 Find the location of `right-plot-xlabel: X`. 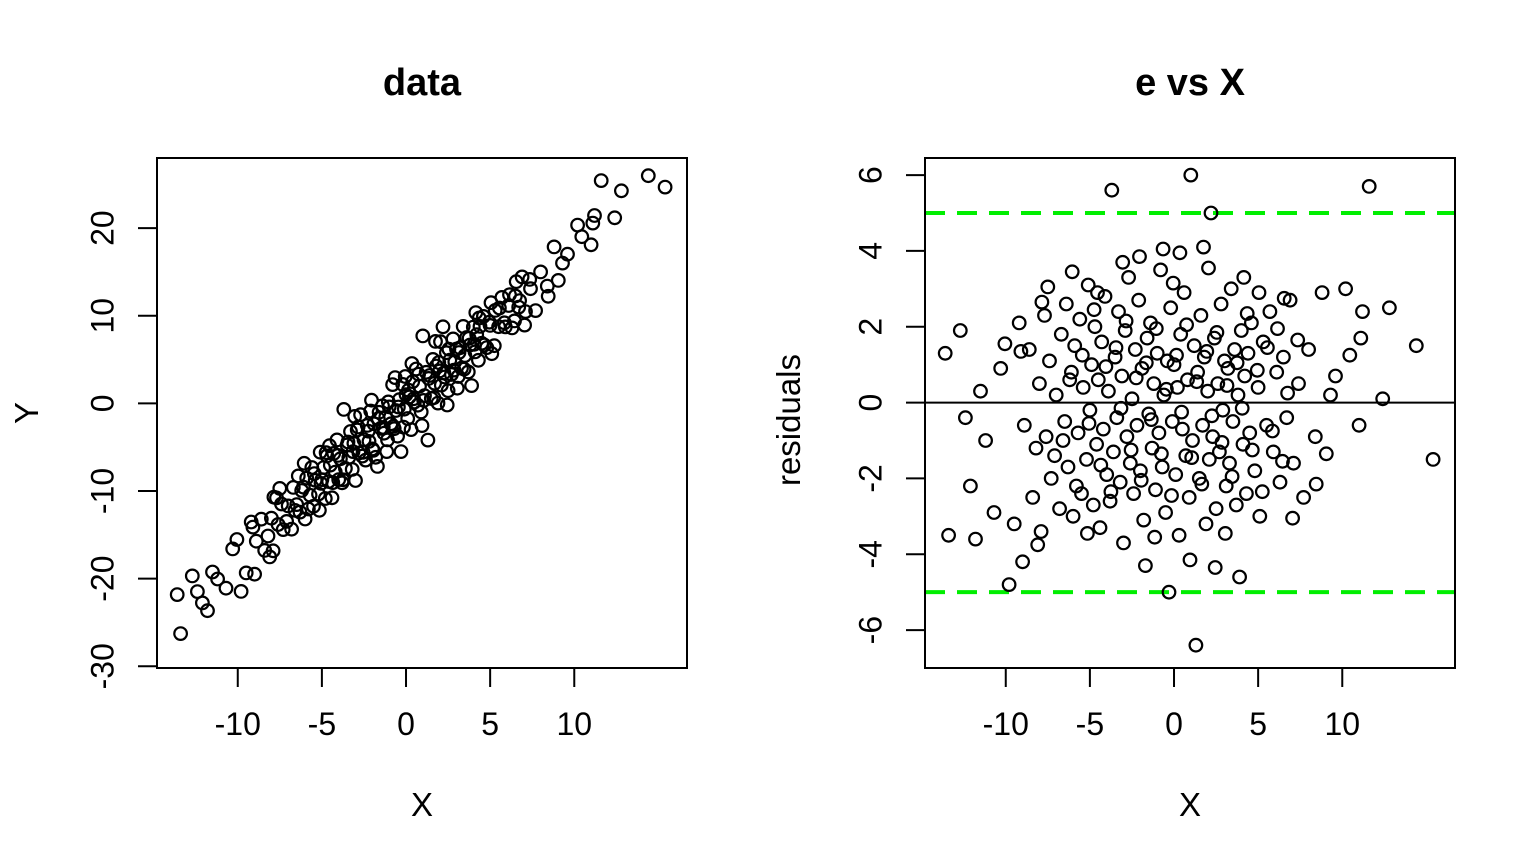

right-plot-xlabel: X is located at coordinates (1190, 804).